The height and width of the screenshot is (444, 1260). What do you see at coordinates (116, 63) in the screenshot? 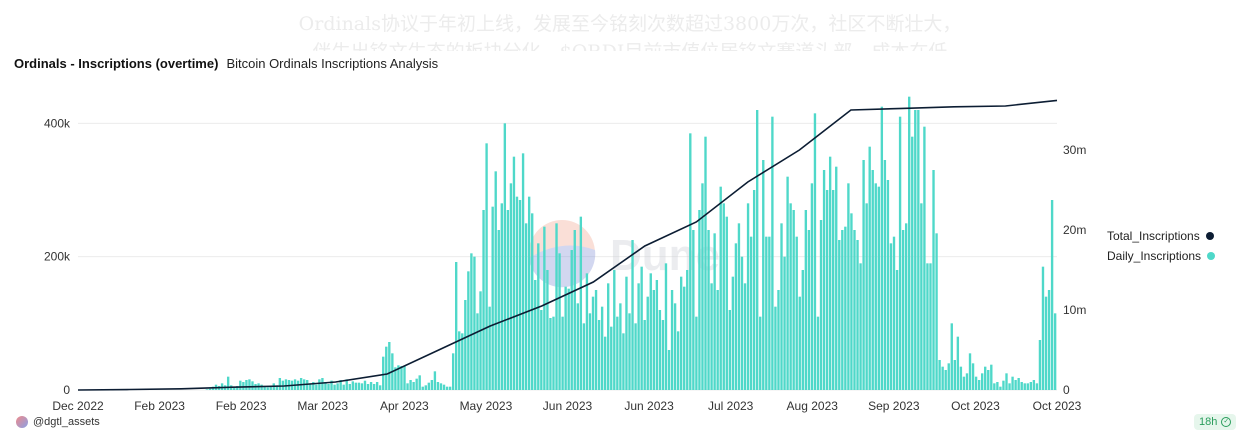
I see `chart-title: Ordinals - Inscriptions (overtime)` at bounding box center [116, 63].